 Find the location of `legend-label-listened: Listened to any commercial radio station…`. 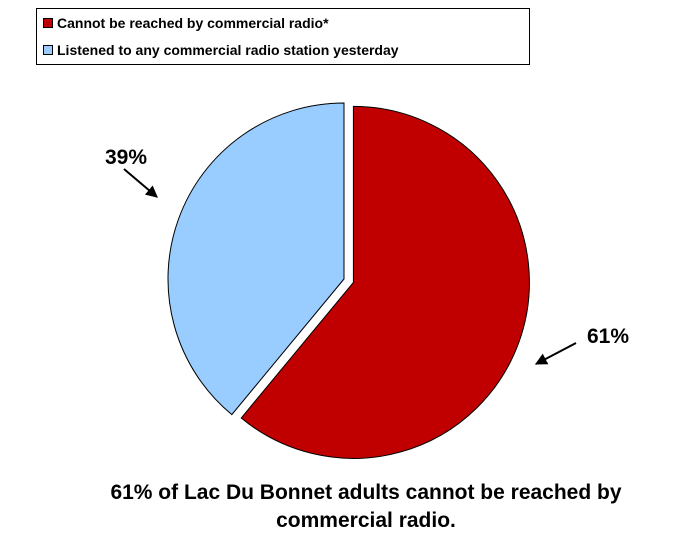

legend-label-listened: Listened to any commercial radio station… is located at coordinates (228, 50).